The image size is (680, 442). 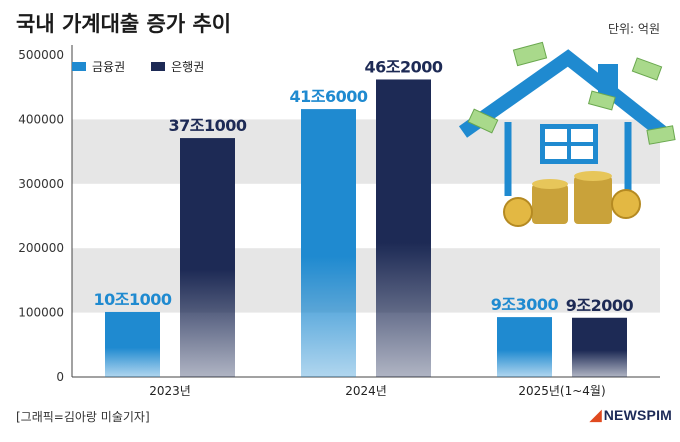 What do you see at coordinates (124, 24) in the screenshot?
I see `chart-title: 국내 가계대출 증가 추이` at bounding box center [124, 24].